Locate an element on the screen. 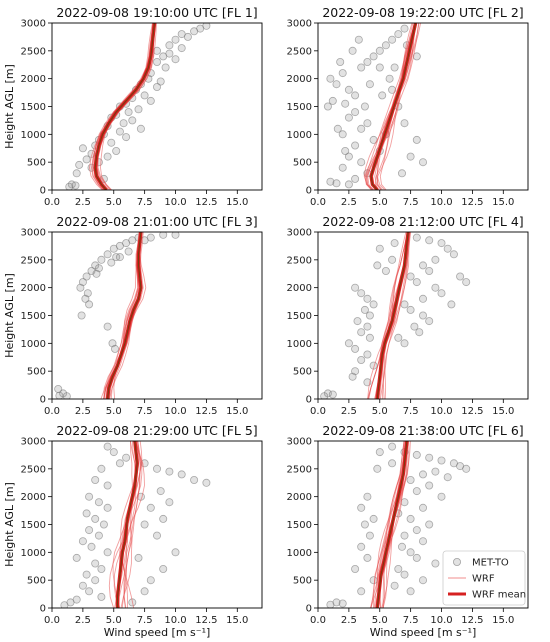 The height and width of the screenshot is (642, 550). y-axis-label: Height AGL [m] is located at coordinates (9, 315).